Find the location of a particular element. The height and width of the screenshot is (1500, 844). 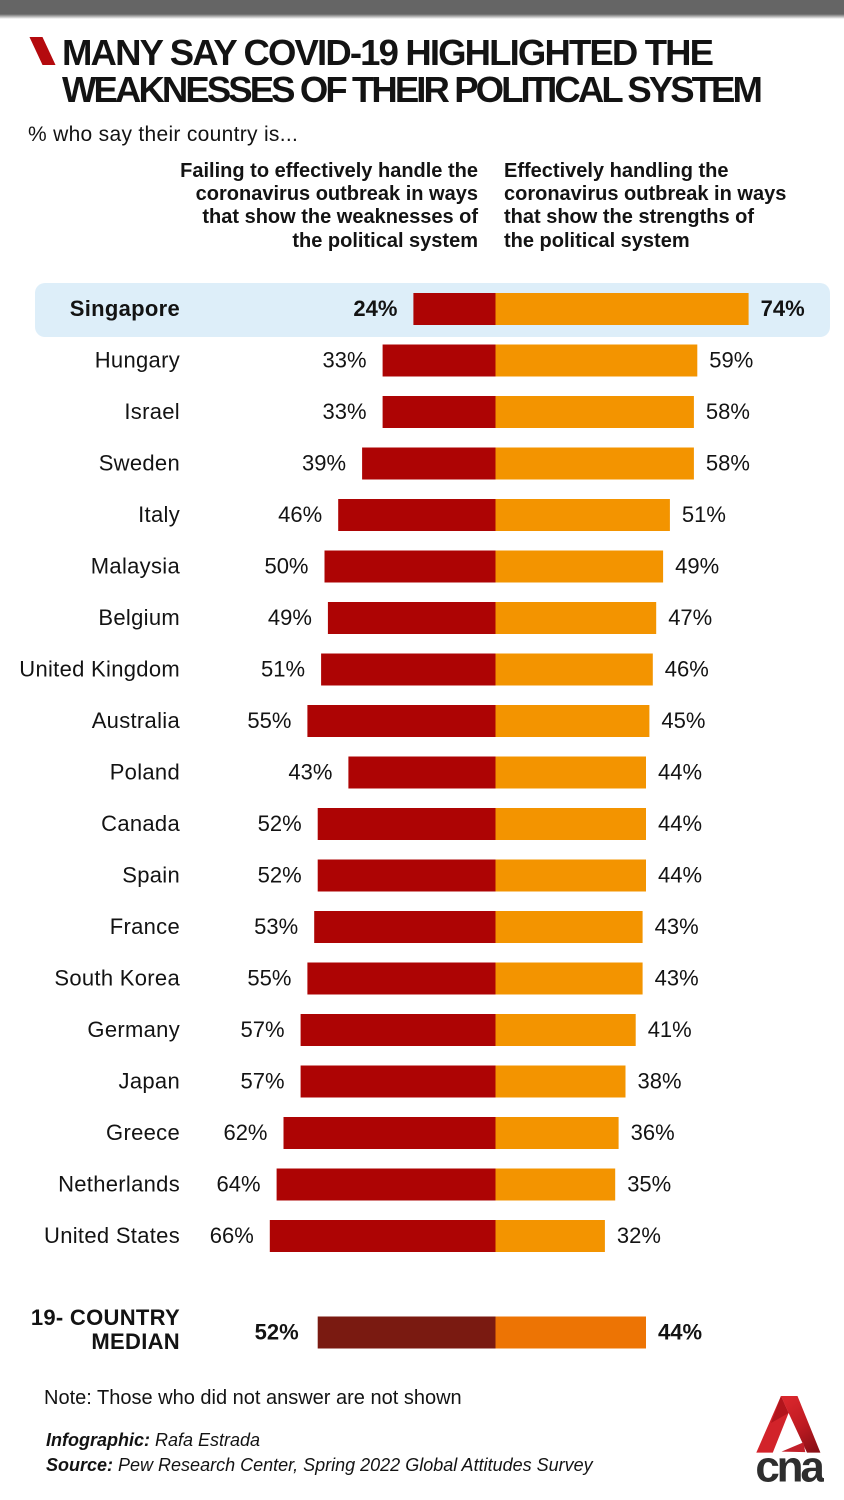

svg-text: Netherlands is located at coordinates (119, 1184).